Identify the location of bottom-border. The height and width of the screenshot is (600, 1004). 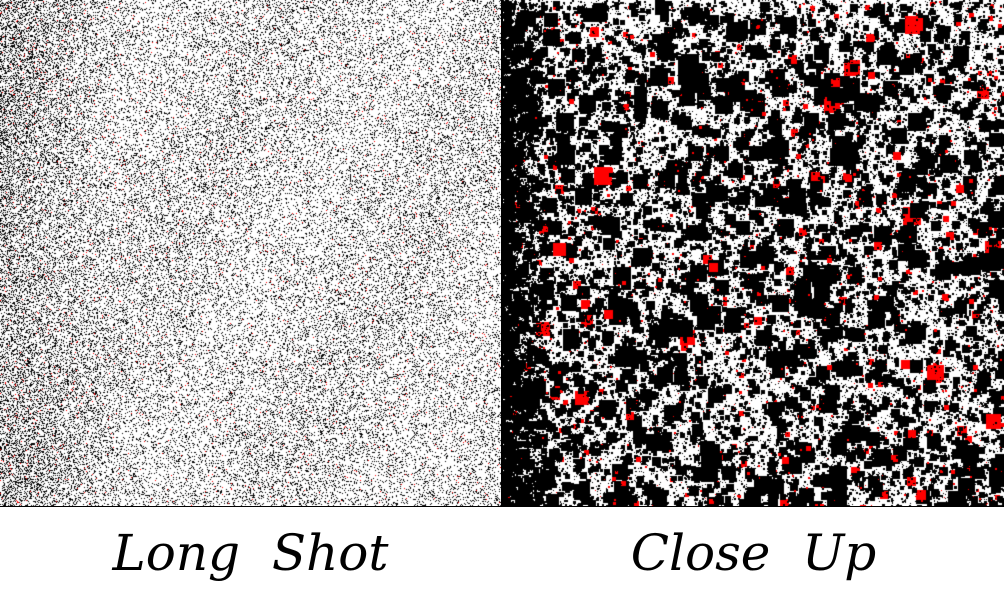
(502, 506).